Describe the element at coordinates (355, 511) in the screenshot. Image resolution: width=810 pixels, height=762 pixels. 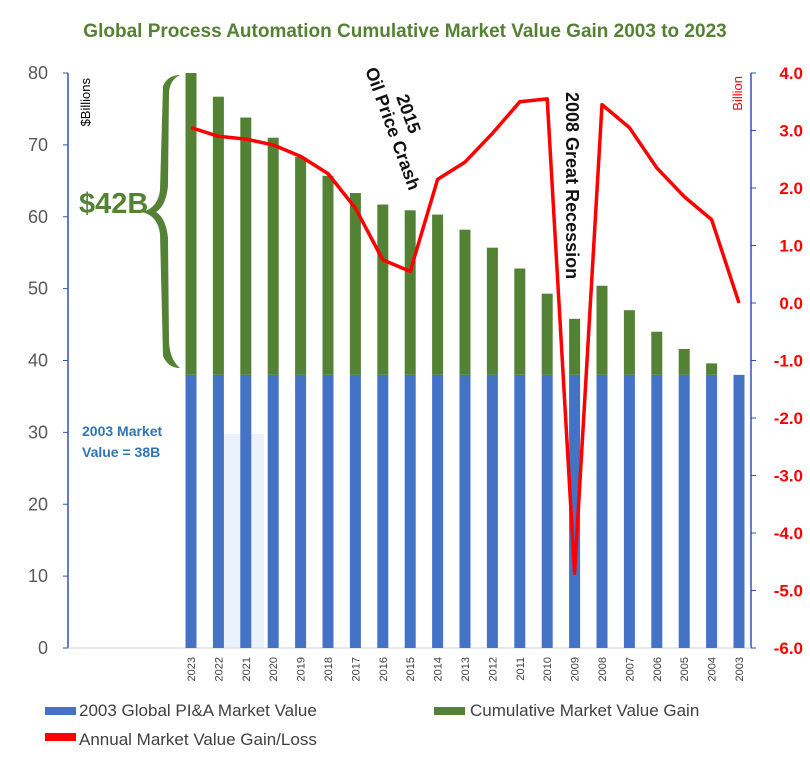
I see `bar-base-2017` at that location.